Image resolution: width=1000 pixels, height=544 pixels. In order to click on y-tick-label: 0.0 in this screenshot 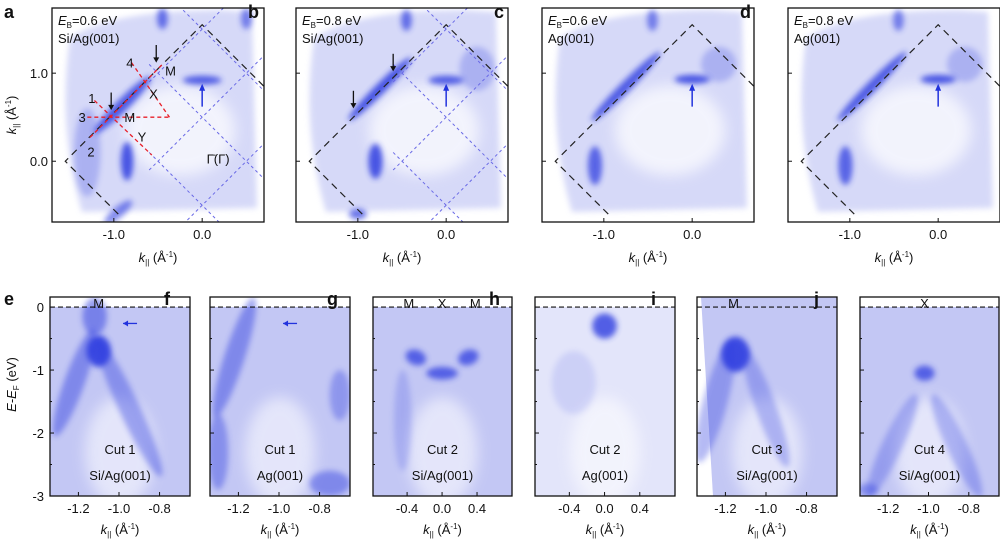, I will do `click(39, 161)`.